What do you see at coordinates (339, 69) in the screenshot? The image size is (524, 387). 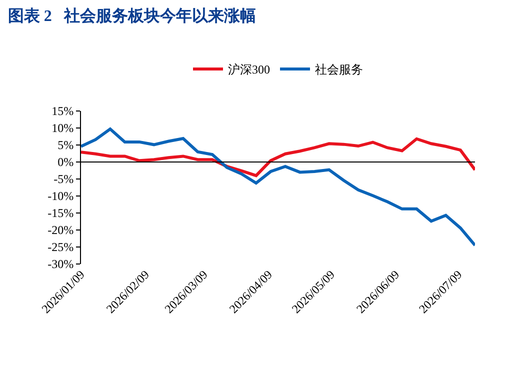 I see `legend-label: 社会服务` at bounding box center [339, 69].